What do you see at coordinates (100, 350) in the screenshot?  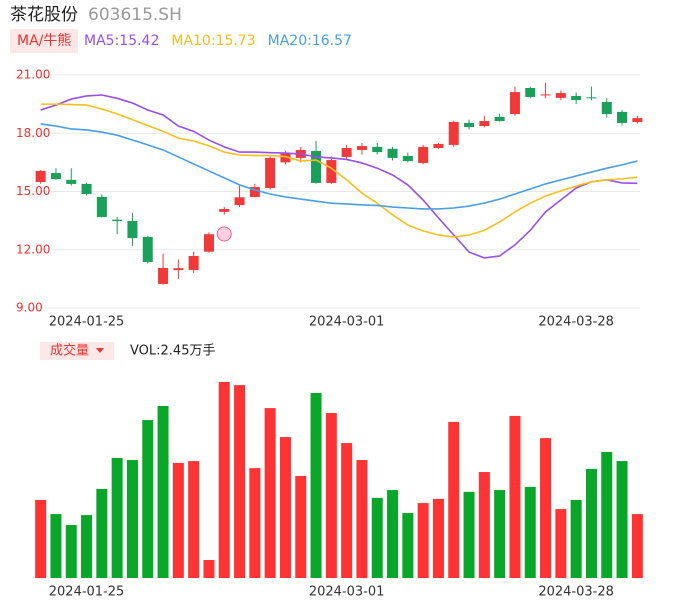 I see `dropdown-arrow` at bounding box center [100, 350].